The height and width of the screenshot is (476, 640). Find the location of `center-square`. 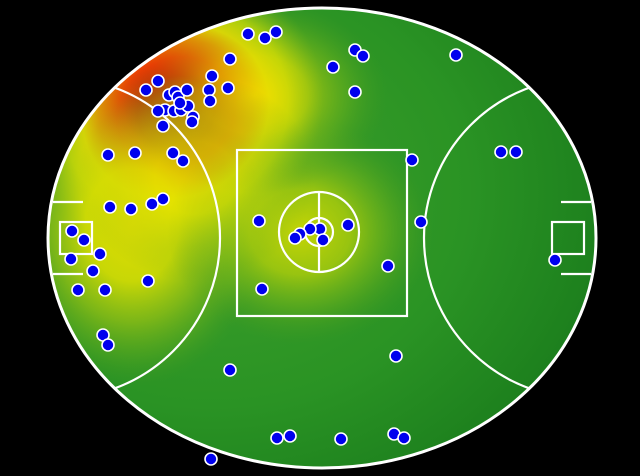

center-square is located at coordinates (322, 233).